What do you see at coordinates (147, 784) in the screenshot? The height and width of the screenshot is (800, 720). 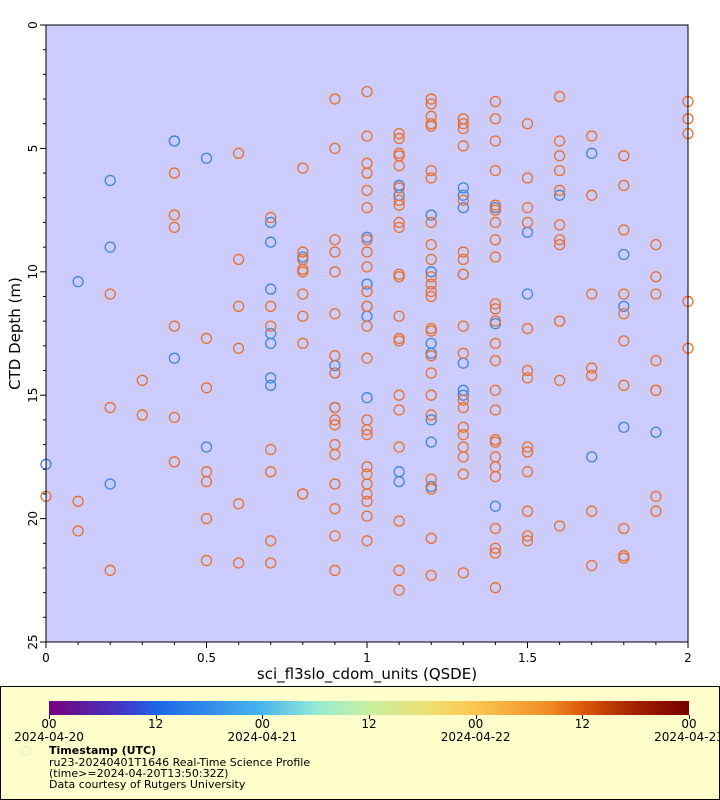 I see `legend-credit-line: Data courtesy of Rutgers University` at bounding box center [147, 784].